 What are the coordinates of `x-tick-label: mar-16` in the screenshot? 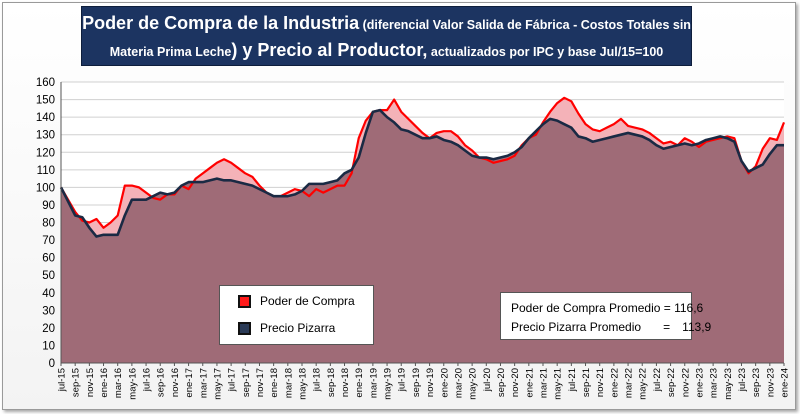 It's located at (118, 383).